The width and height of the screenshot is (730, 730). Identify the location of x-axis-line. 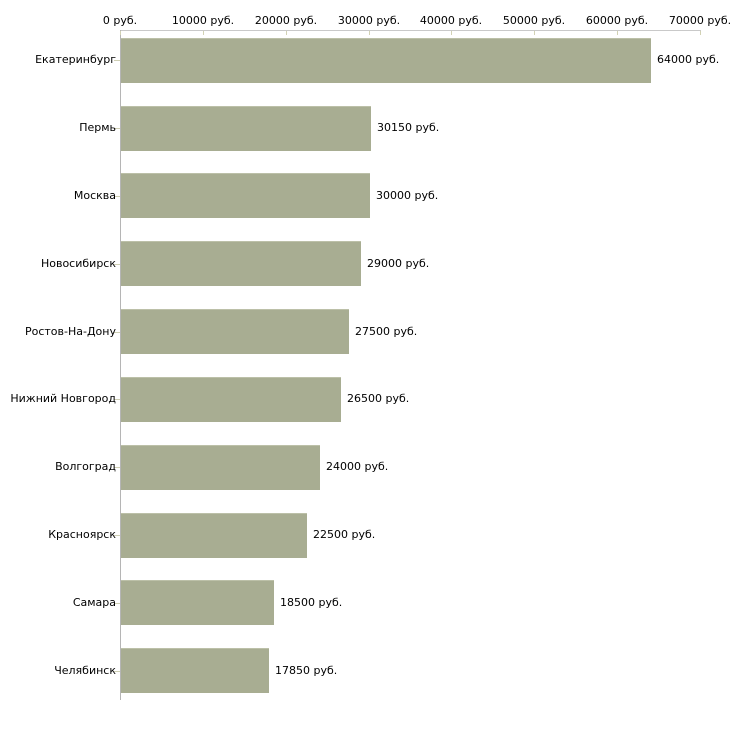
(410, 30).